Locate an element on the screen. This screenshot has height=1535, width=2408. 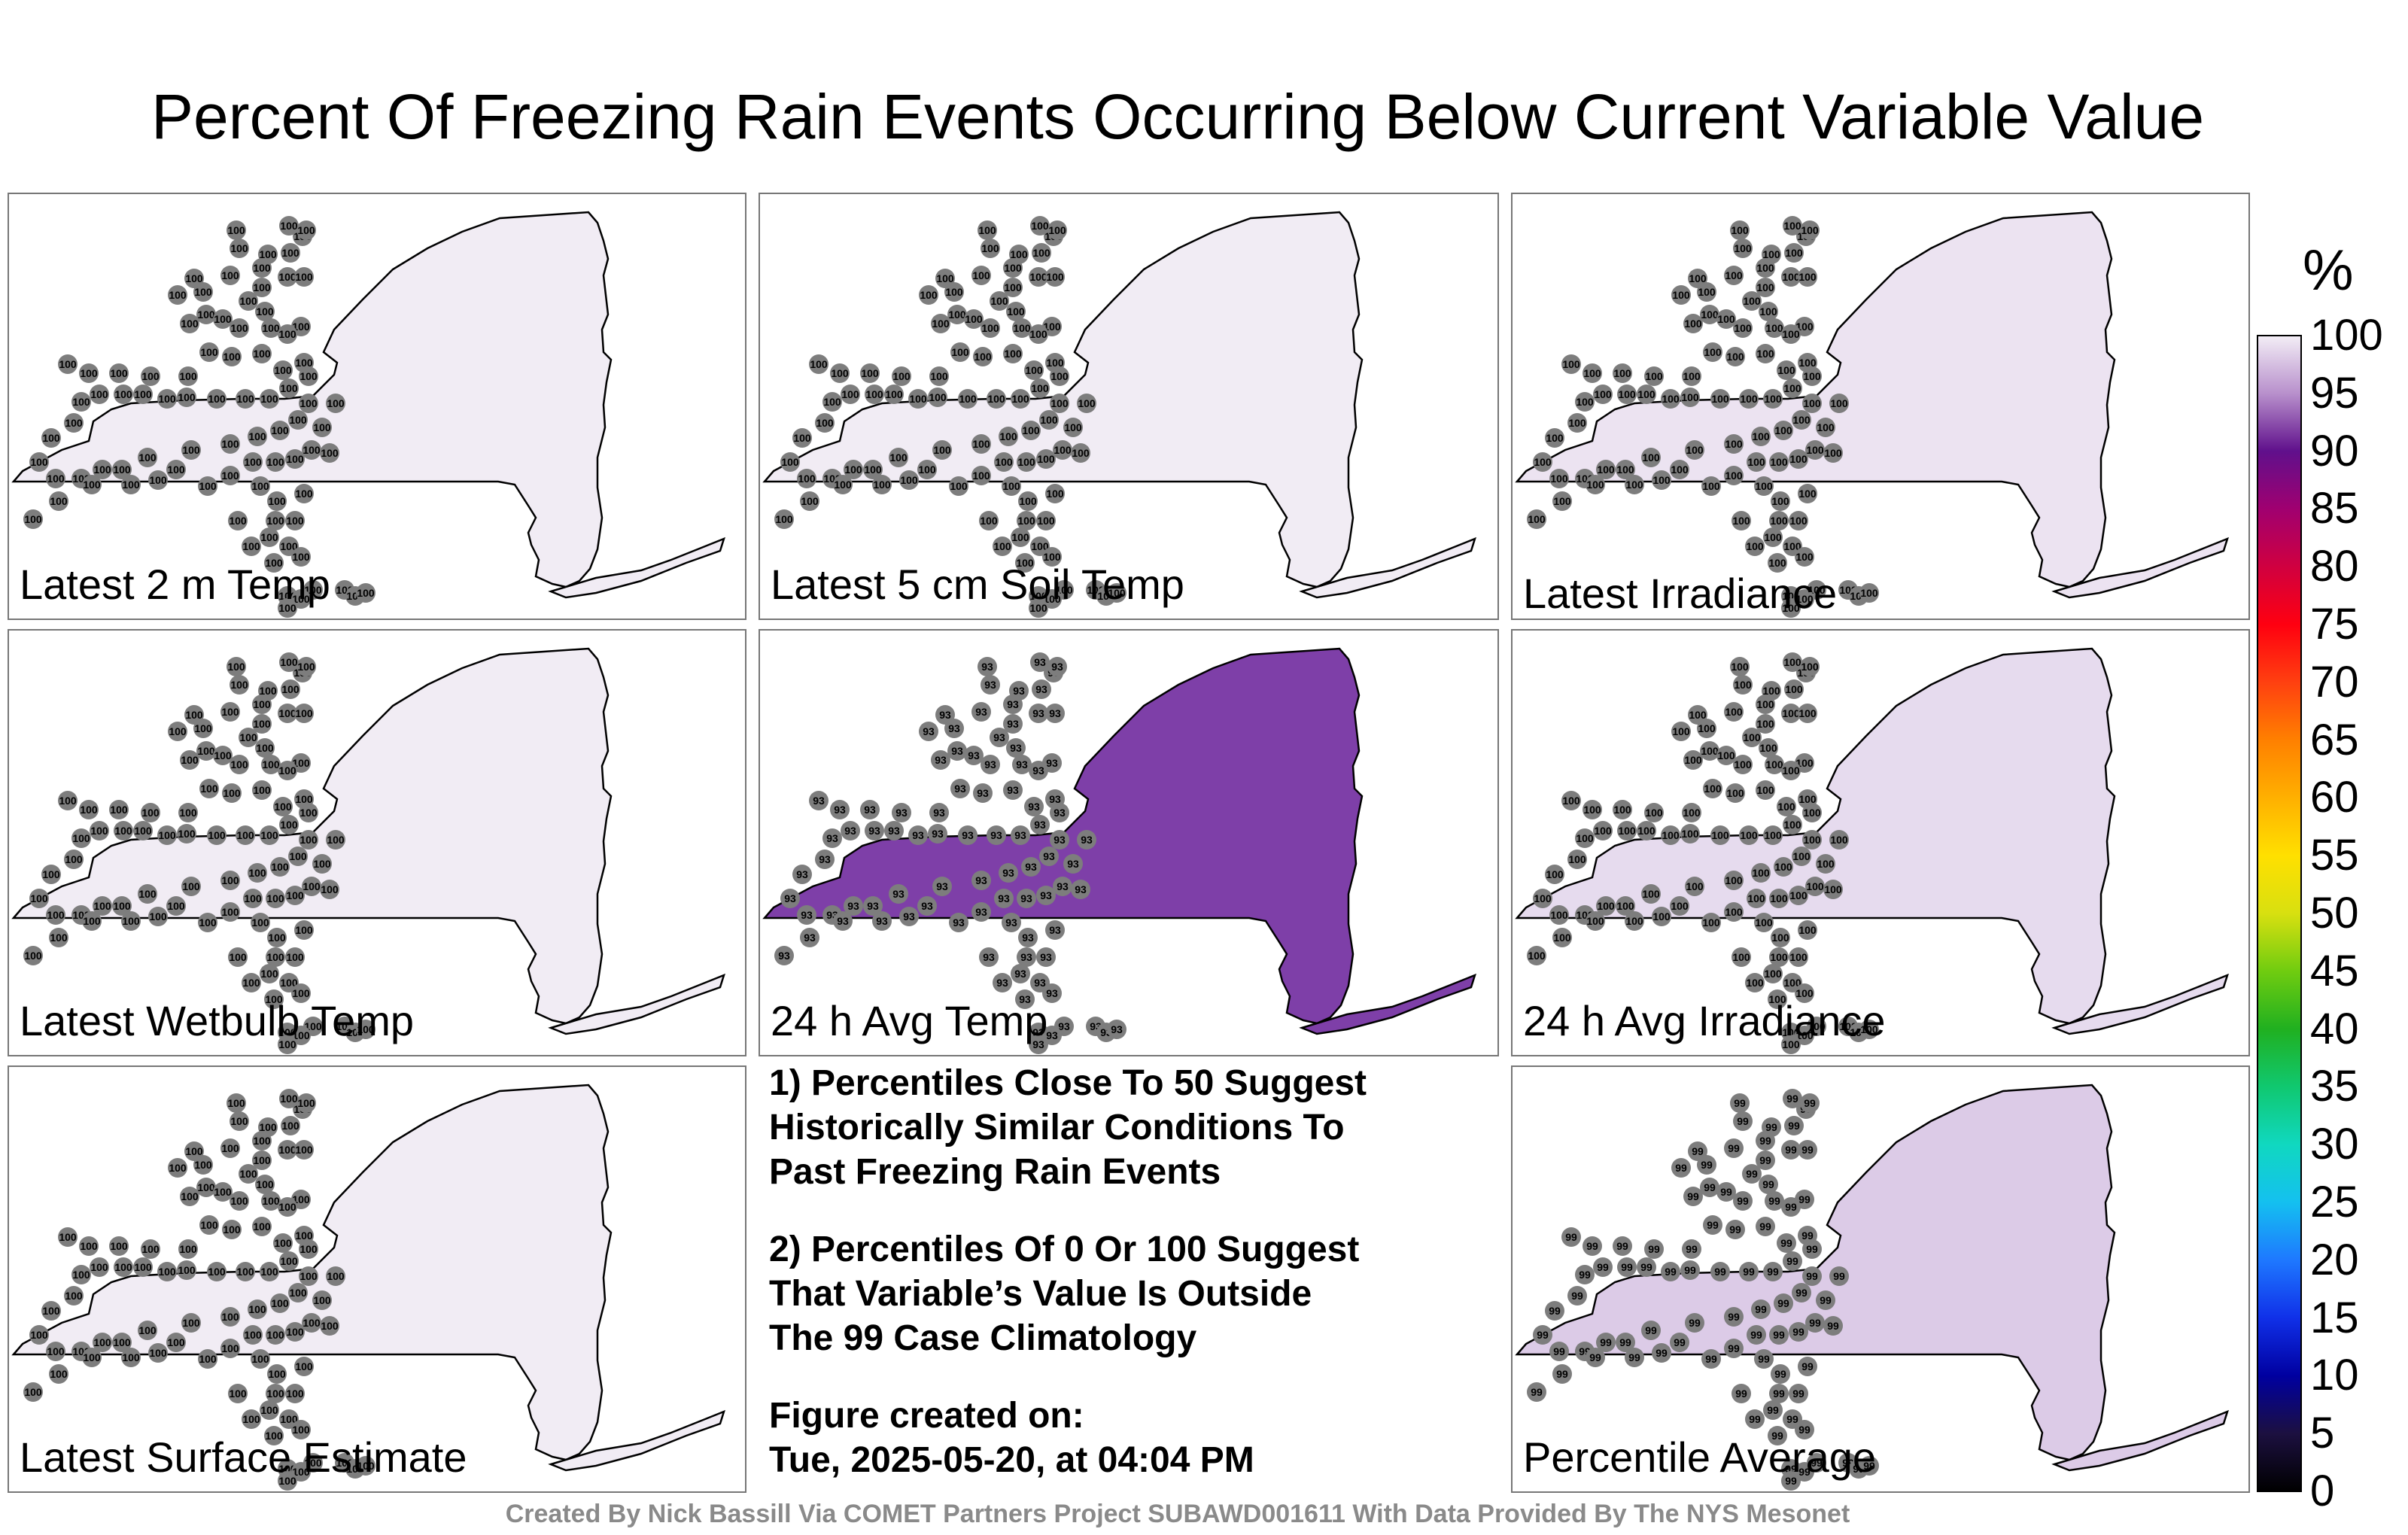
colorbar-tick-label: 0 is located at coordinates (2322, 1491).